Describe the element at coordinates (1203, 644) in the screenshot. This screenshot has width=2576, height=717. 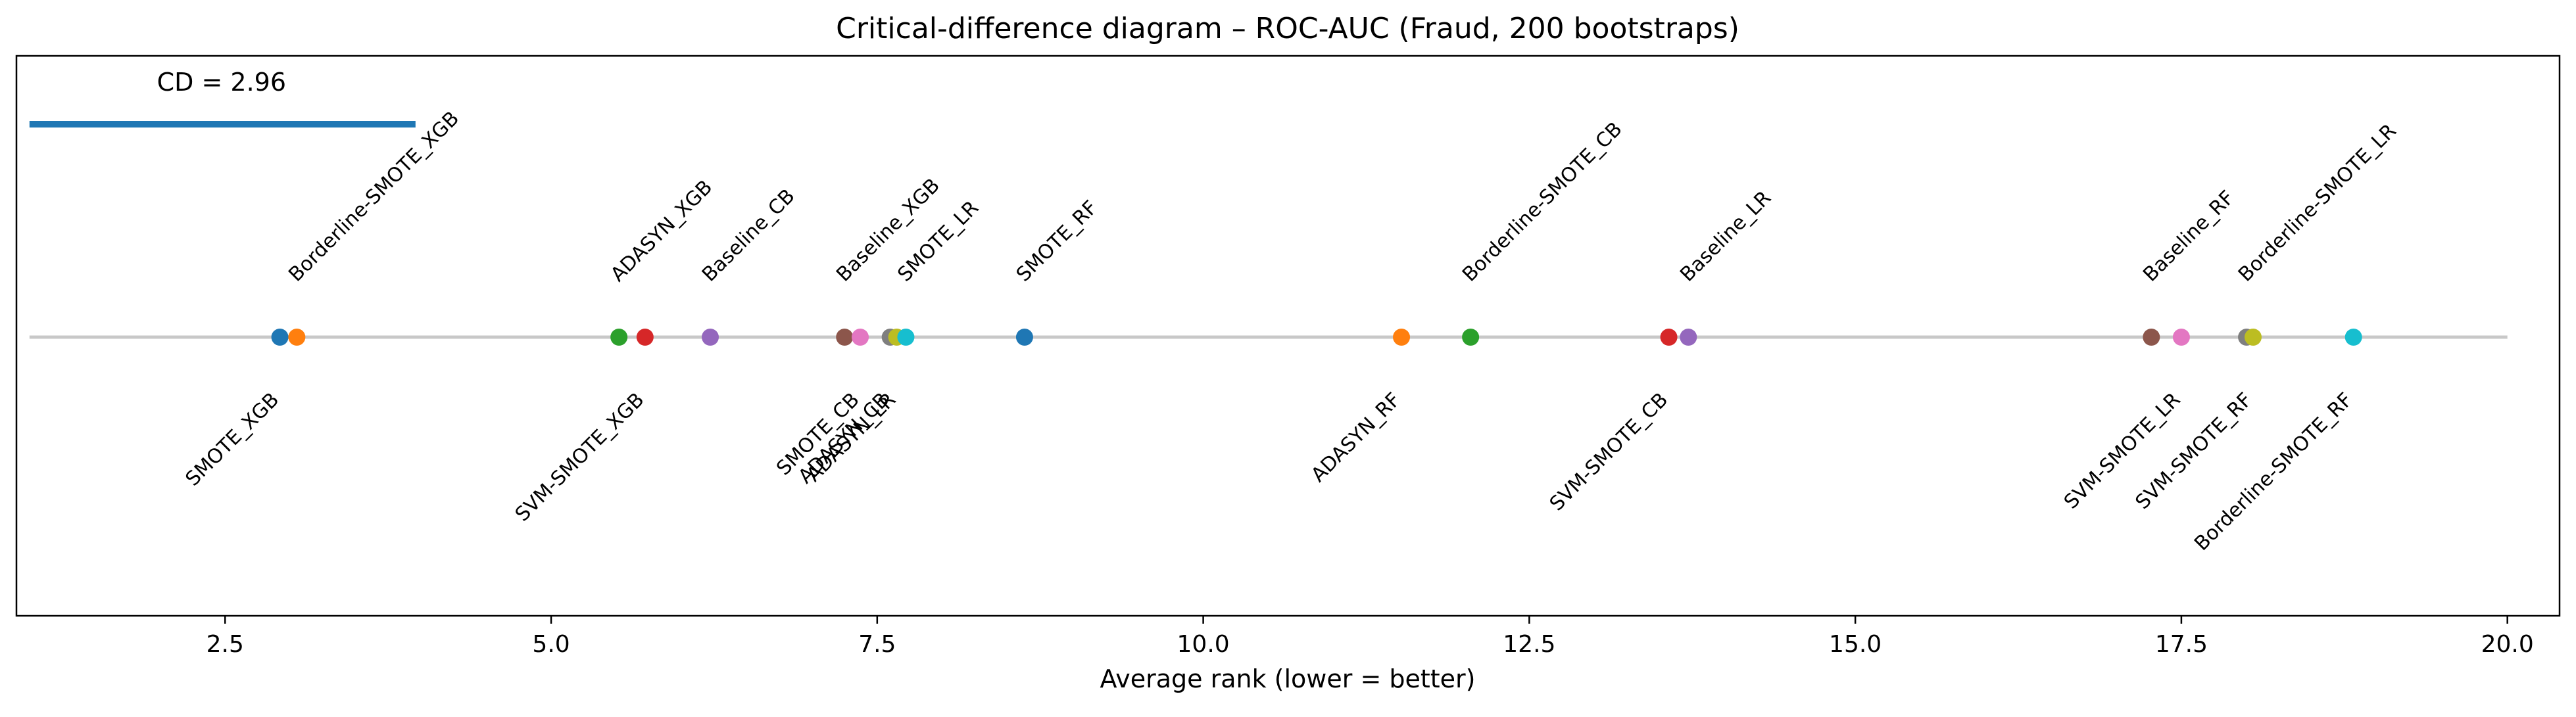
I see `x-tick-label: 10.0` at that location.